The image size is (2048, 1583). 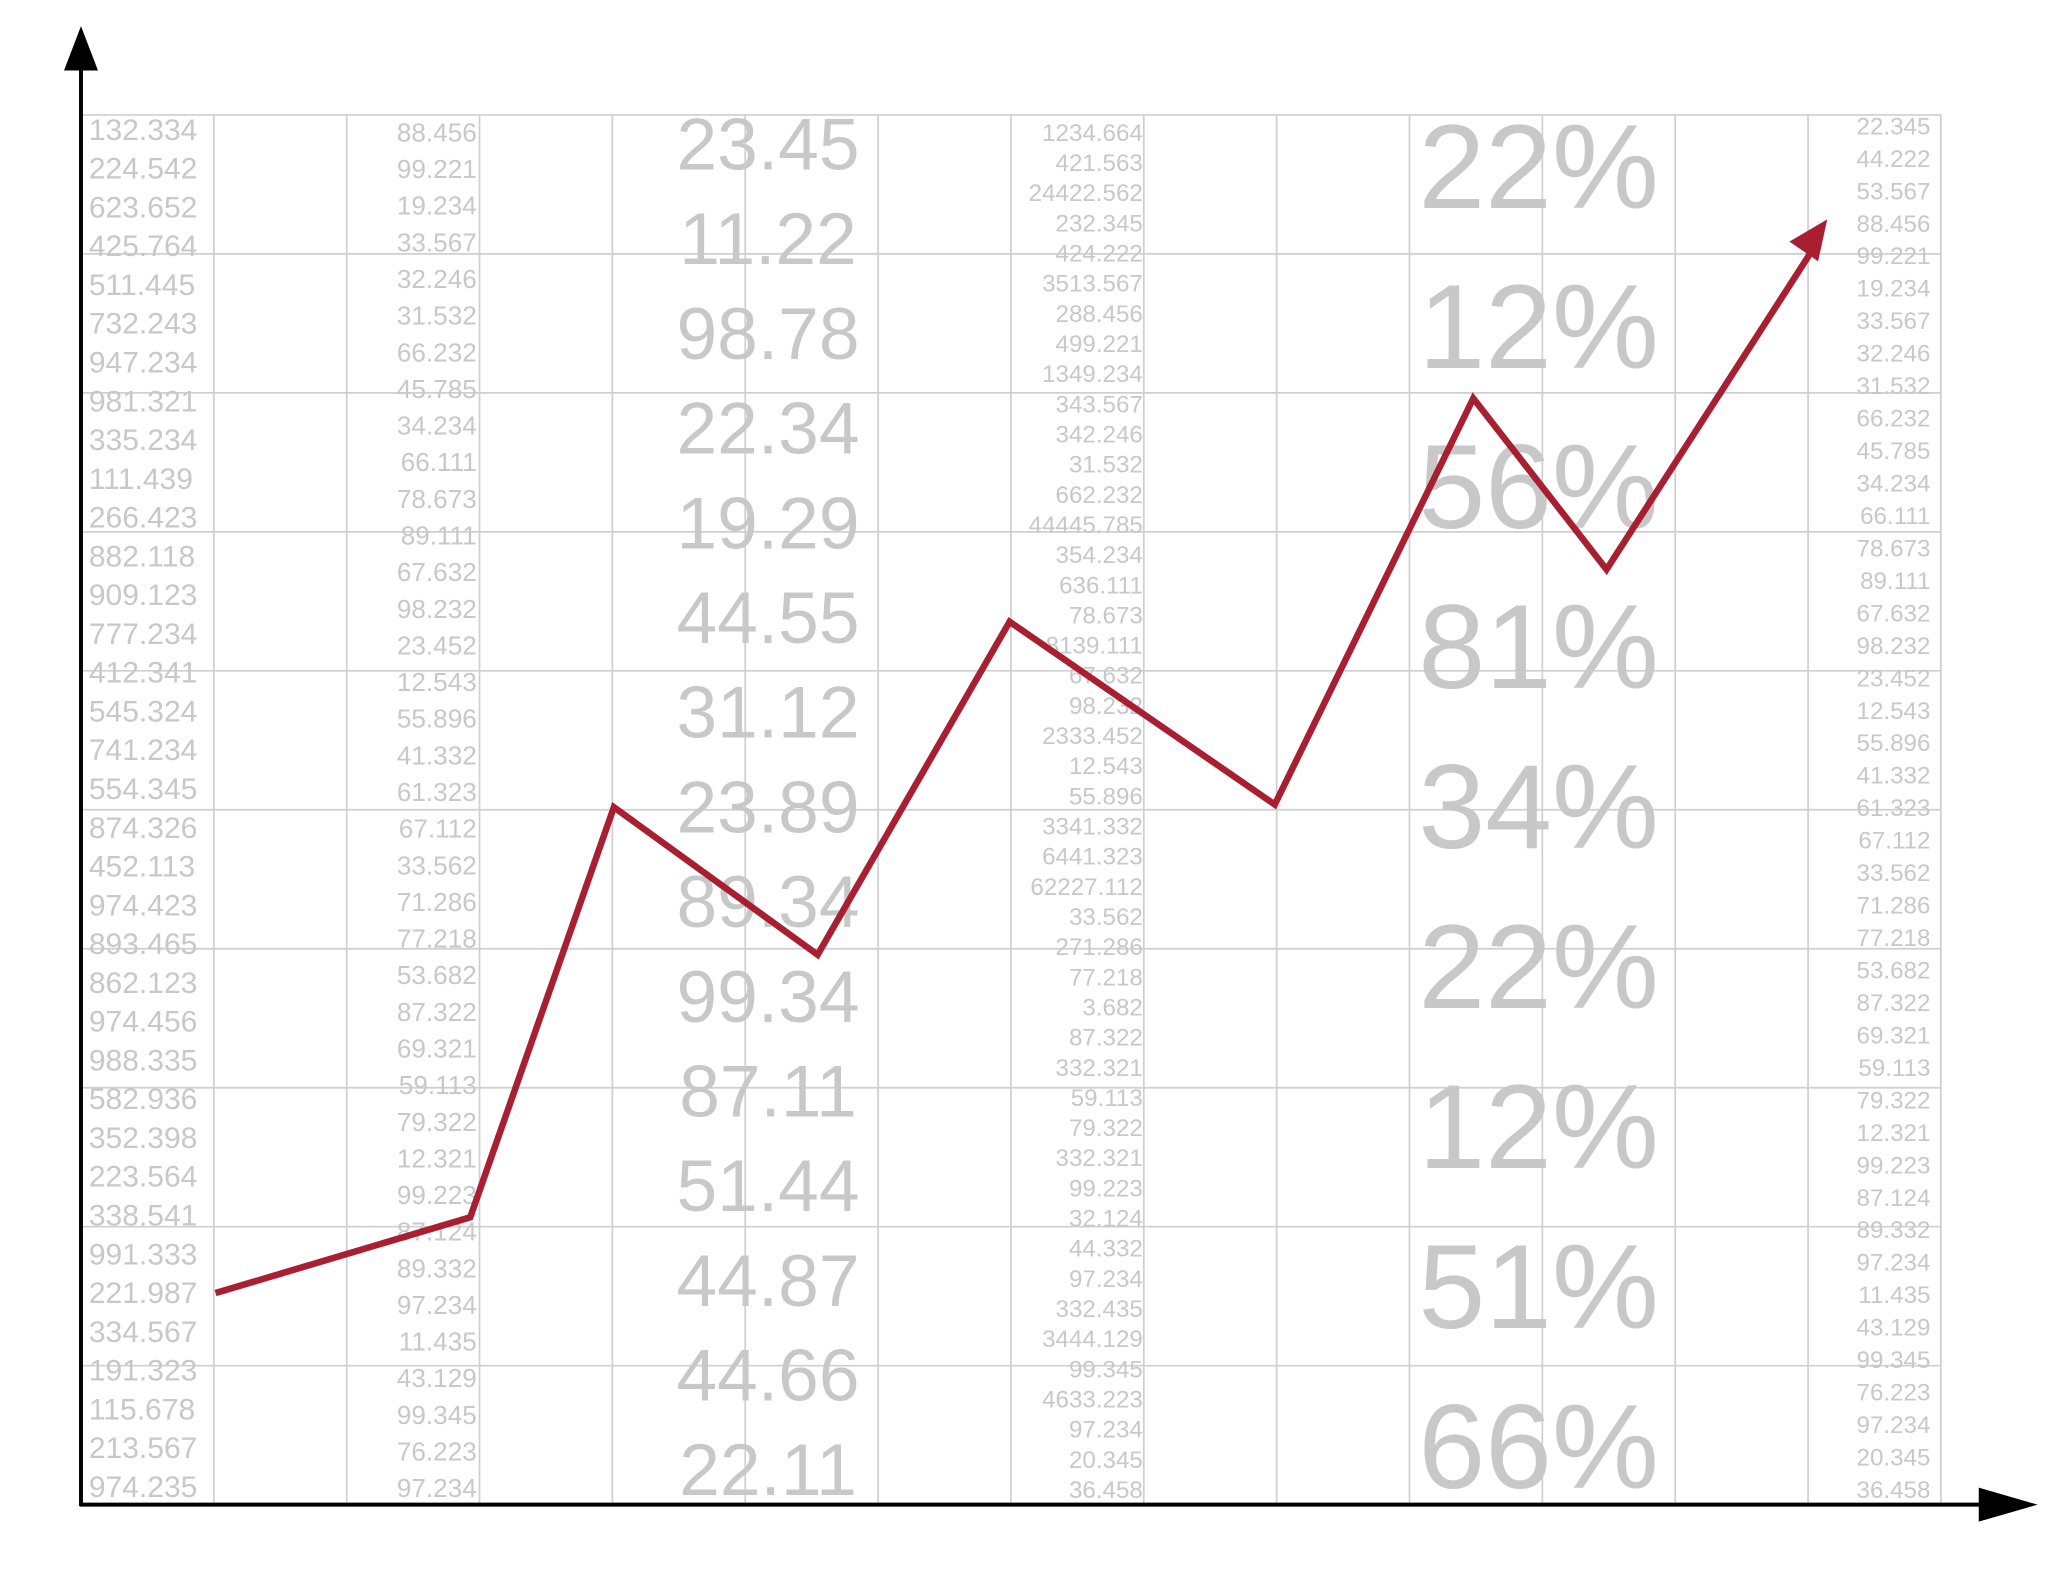 What do you see at coordinates (143, 1177) in the screenshot?
I see `column-number: 223.564` at bounding box center [143, 1177].